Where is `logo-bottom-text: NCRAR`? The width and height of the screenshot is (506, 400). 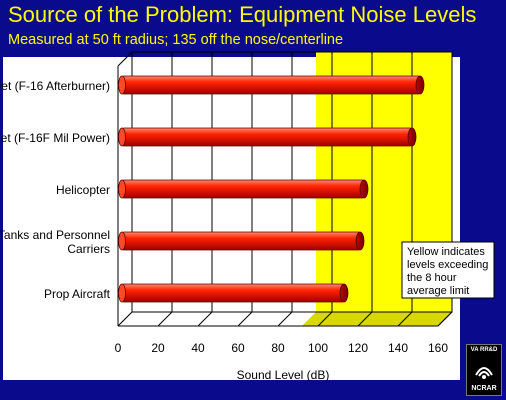
logo-bottom-text: NCRAR is located at coordinates (484, 388).